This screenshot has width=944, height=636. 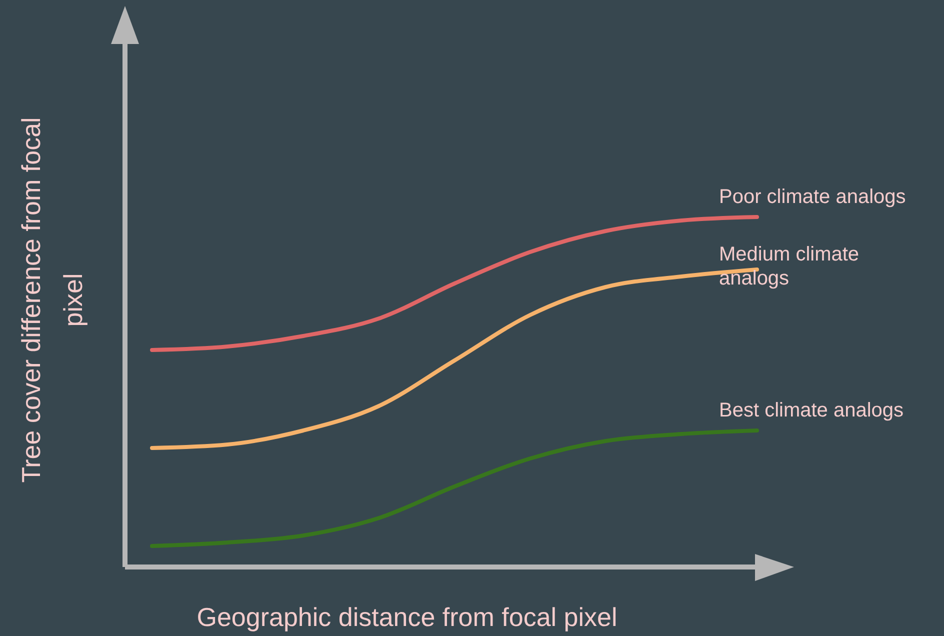 What do you see at coordinates (812, 197) in the screenshot?
I see `series-label: Poor climate analogs` at bounding box center [812, 197].